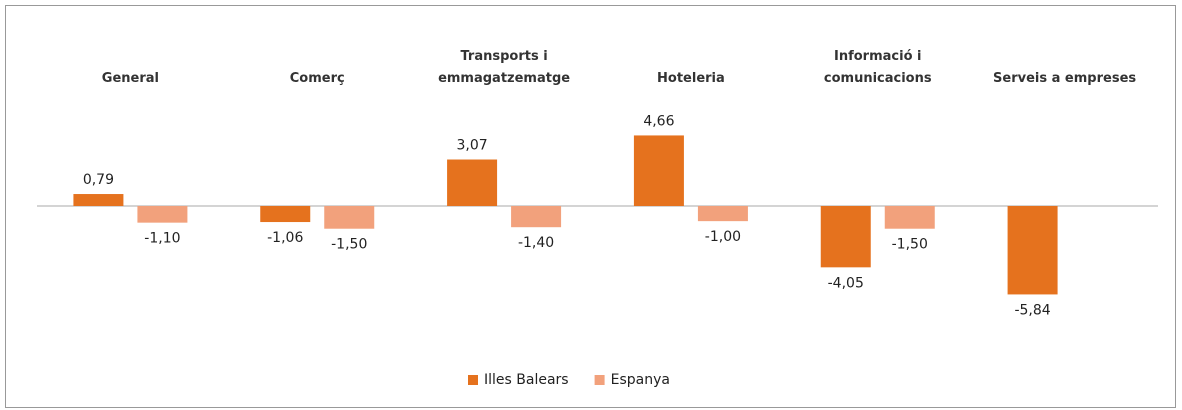  Describe the element at coordinates (285, 238) in the screenshot. I see `value-label: -1,06` at that location.